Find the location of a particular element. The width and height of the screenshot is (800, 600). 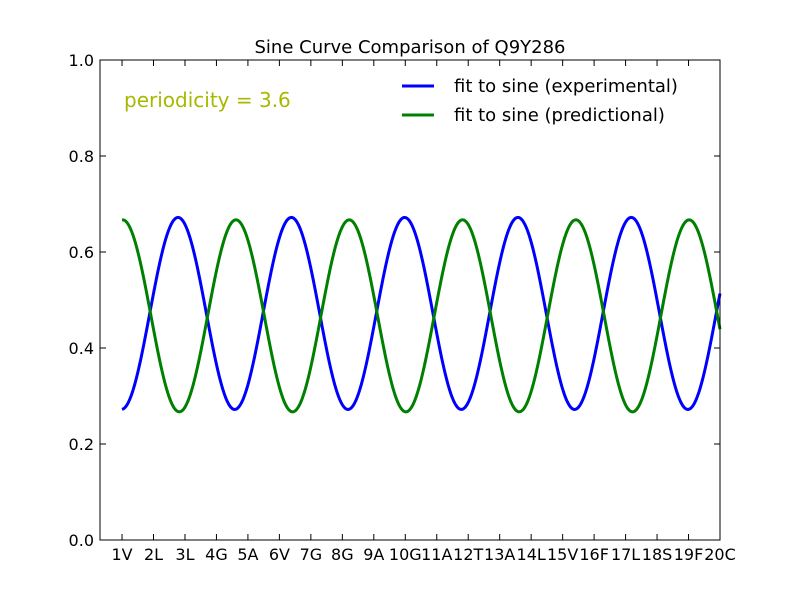

legend-label-experimental: fit to sine (experimental) is located at coordinates (566, 86).